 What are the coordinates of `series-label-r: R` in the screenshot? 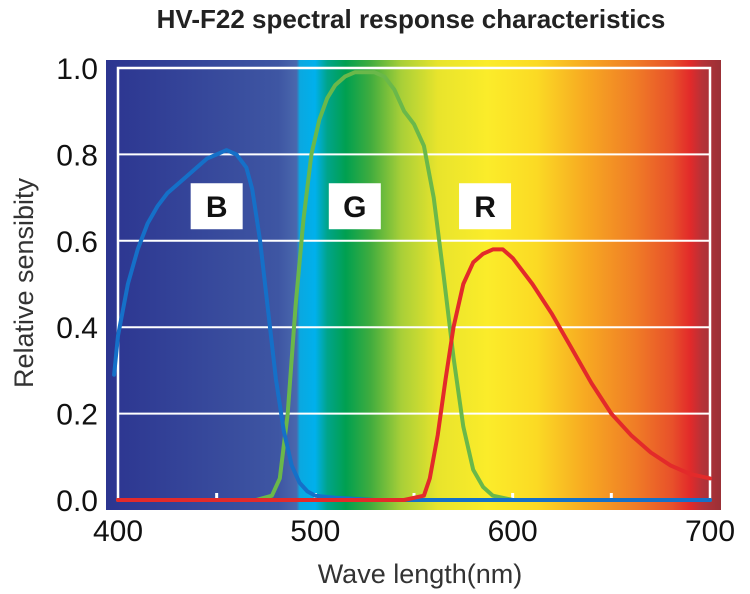 It's located at (485, 206).